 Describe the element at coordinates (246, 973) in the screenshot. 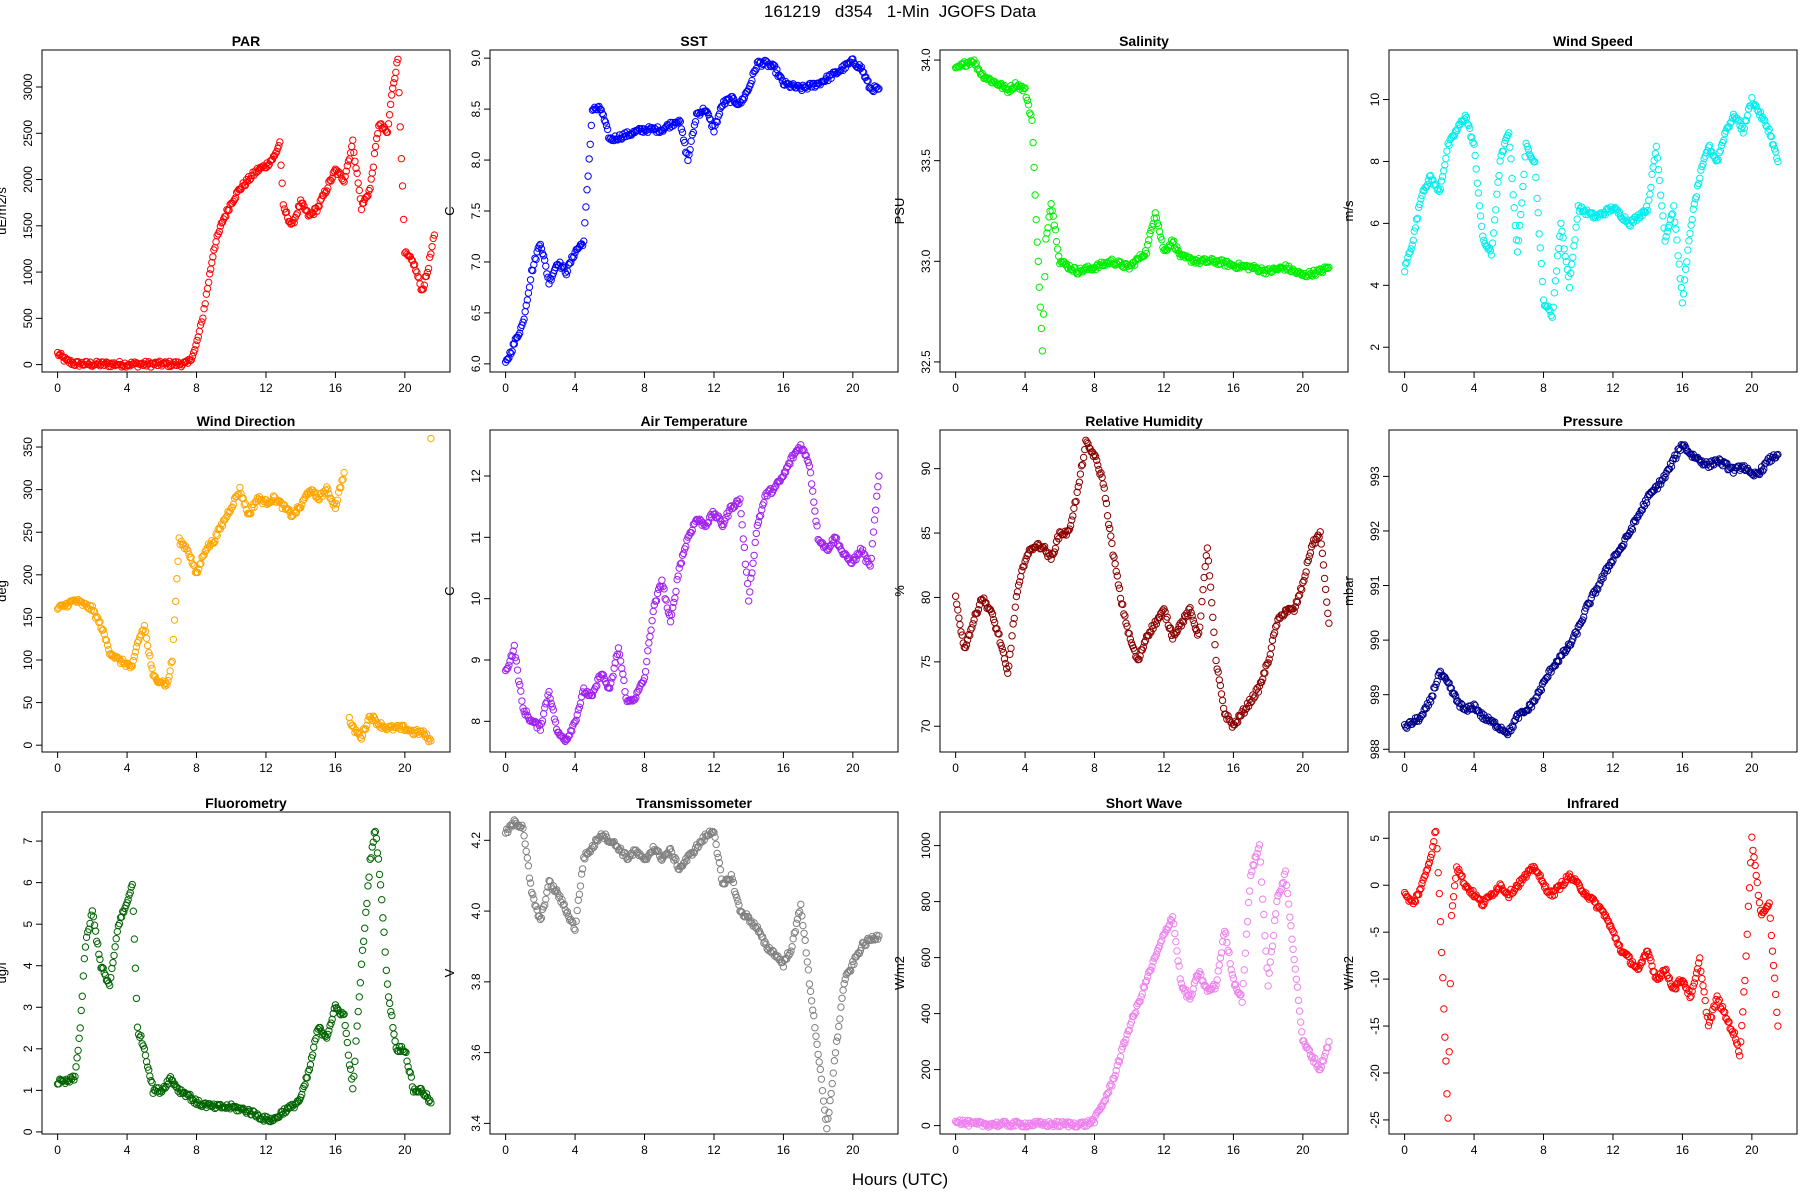

I see `plot-frame` at that location.